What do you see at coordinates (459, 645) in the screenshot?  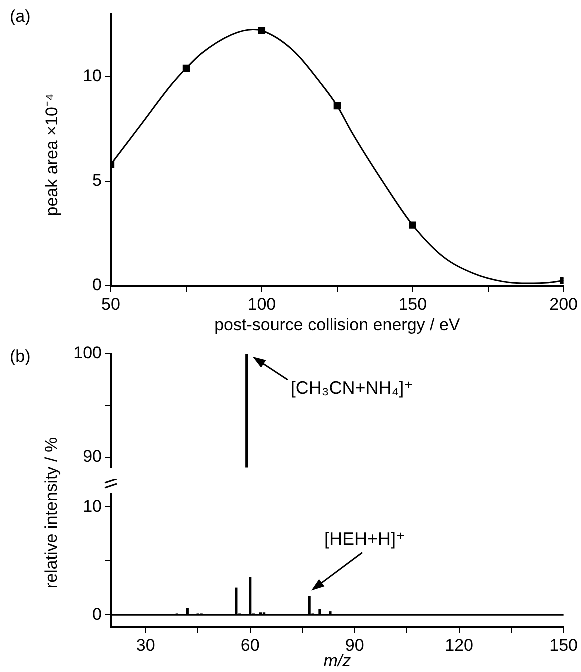 I see `x-tick-label: 120` at bounding box center [459, 645].